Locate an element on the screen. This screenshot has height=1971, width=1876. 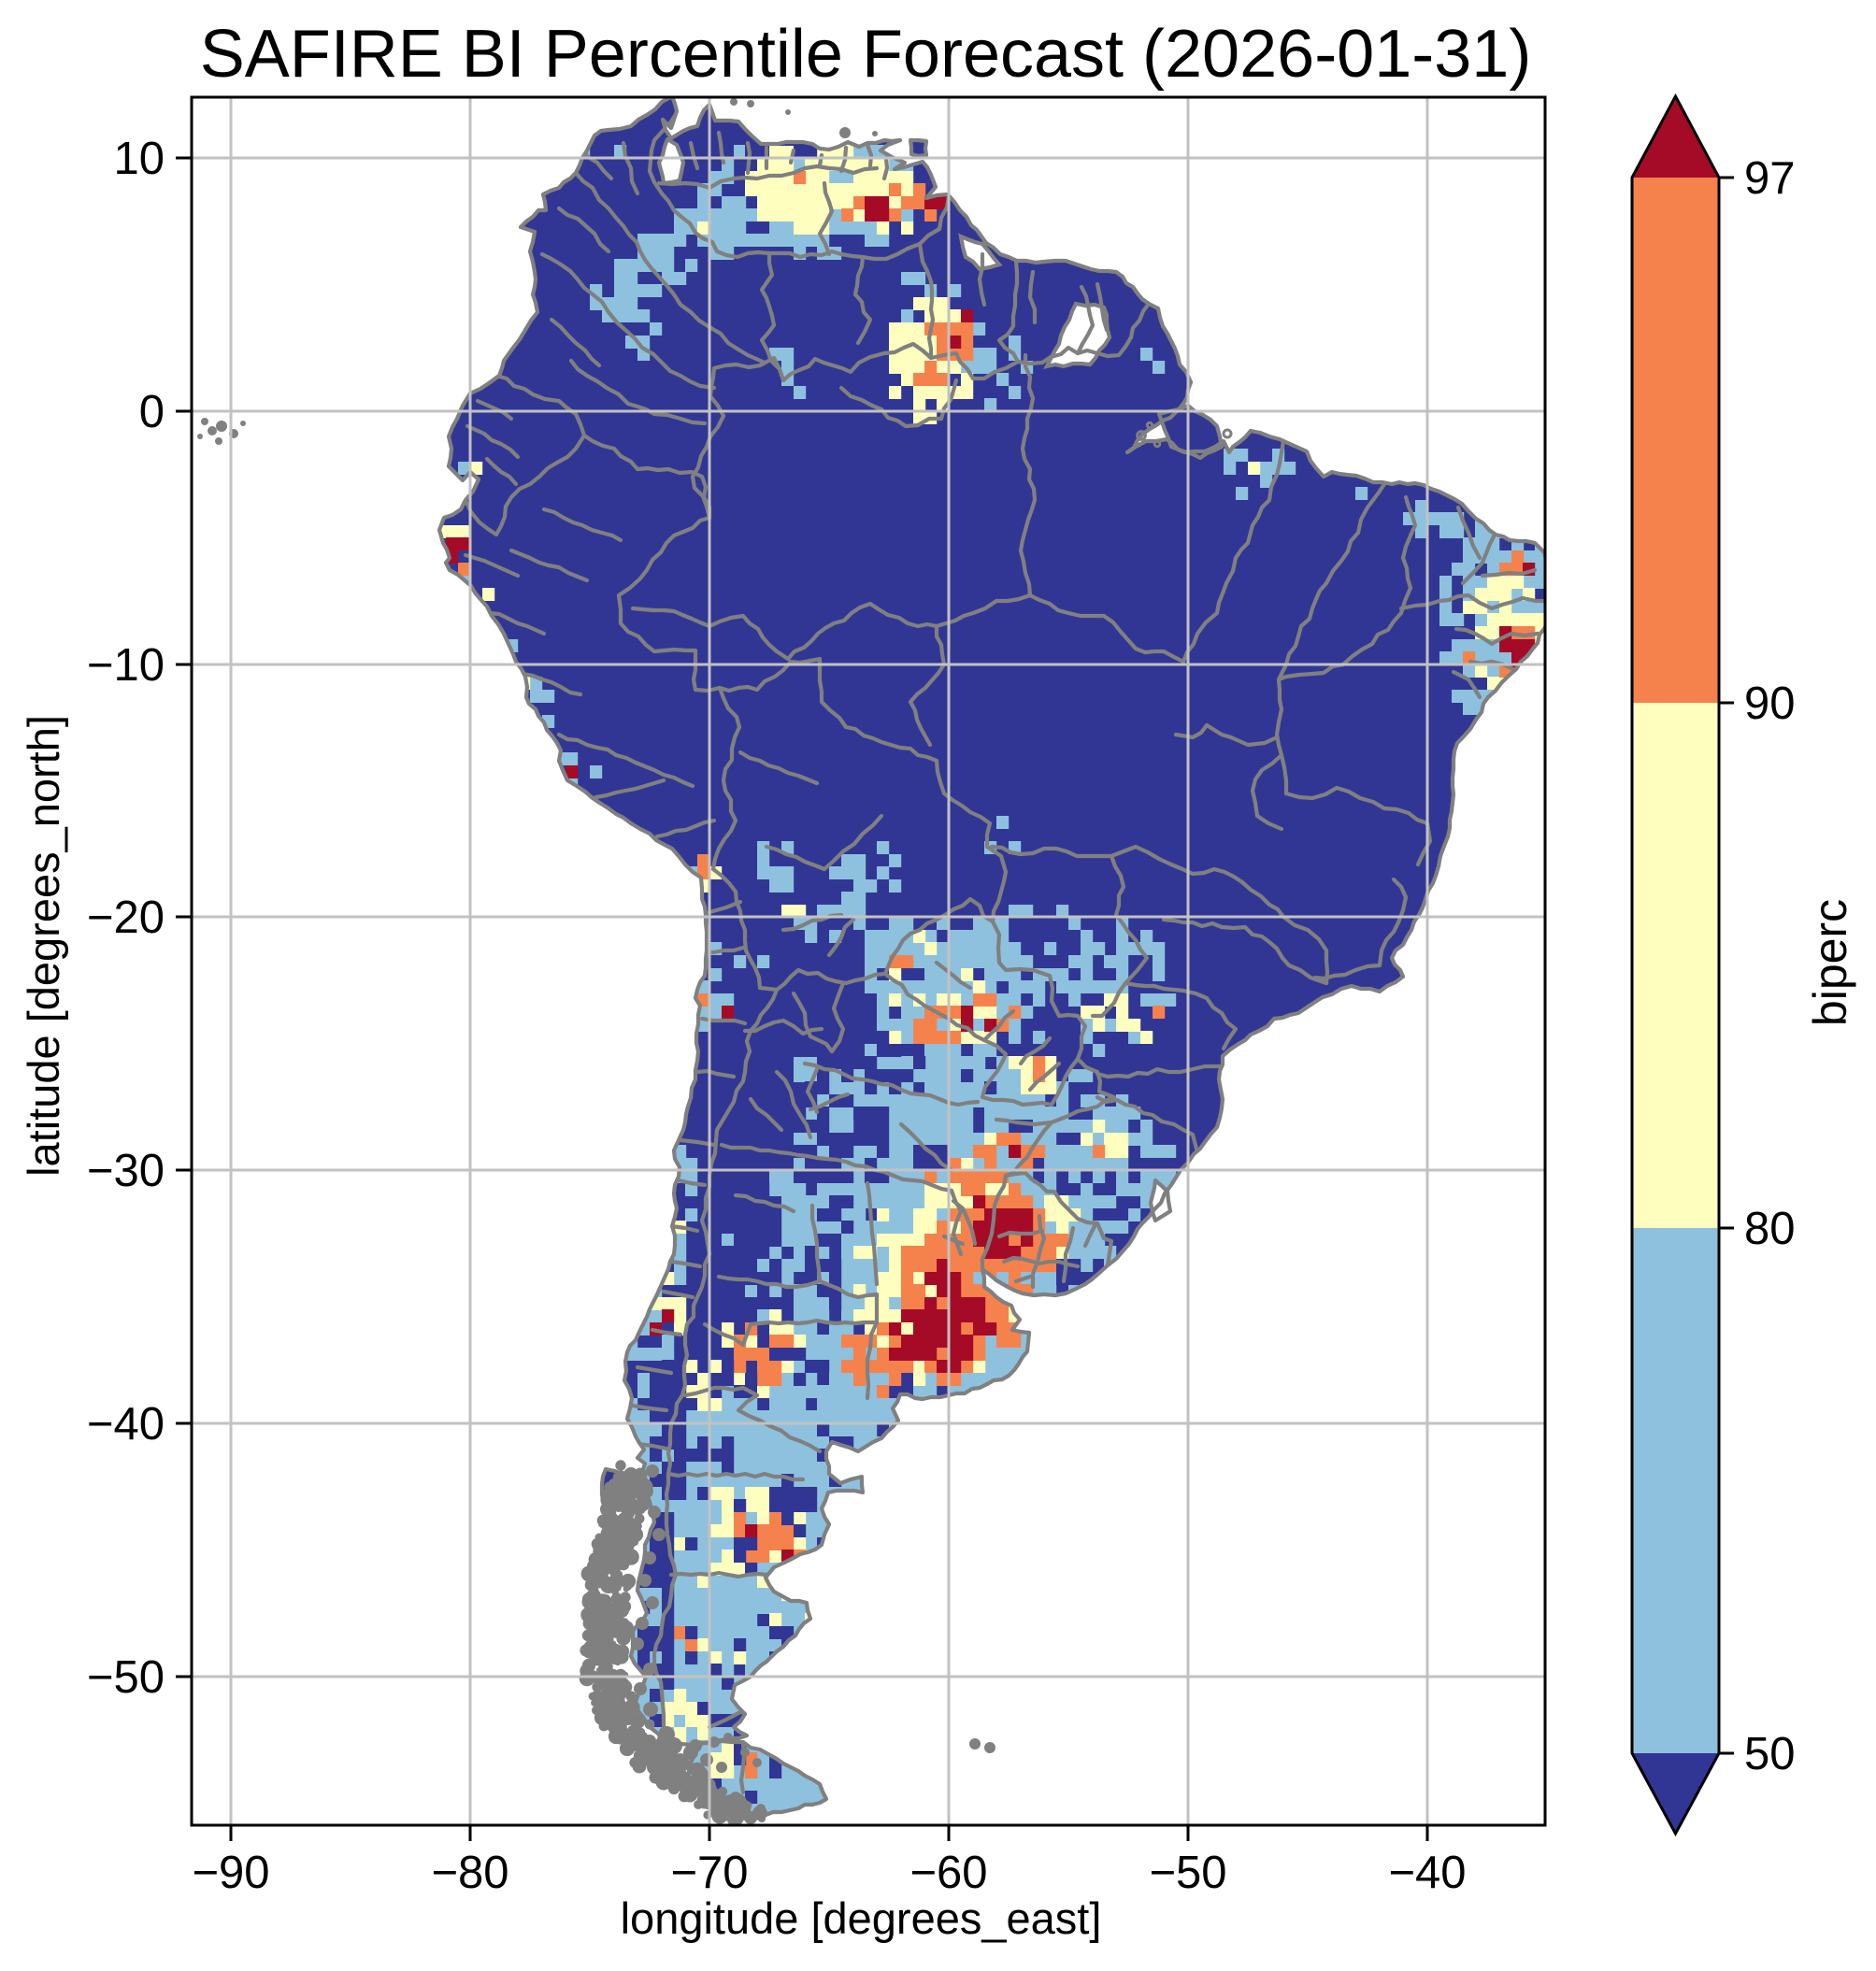
svg-text: −90 is located at coordinates (231, 1873).